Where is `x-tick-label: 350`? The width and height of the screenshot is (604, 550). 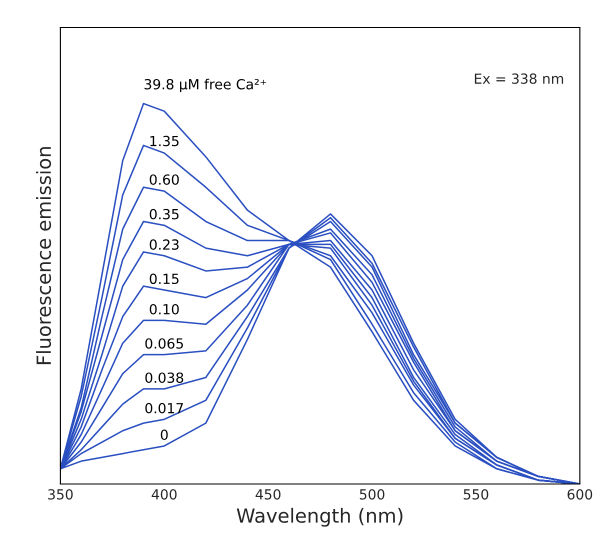 x-tick-label: 350 is located at coordinates (60, 494).